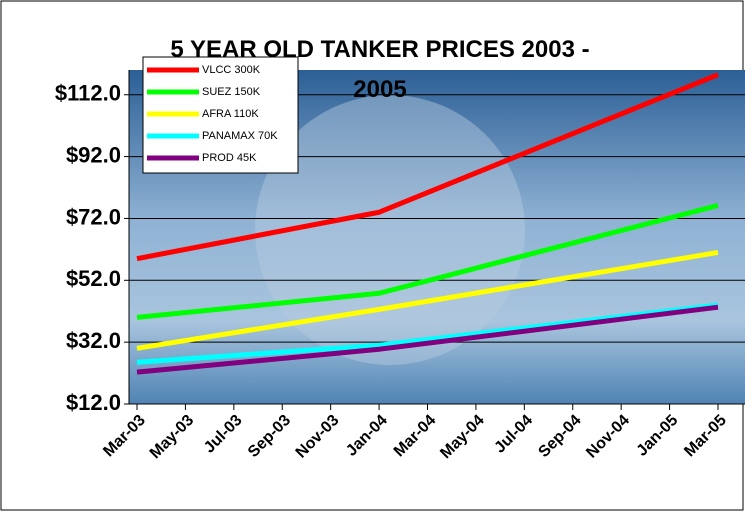 This screenshot has width=745, height=512. I want to click on y-tick-label: $92.0, so click(93, 154).